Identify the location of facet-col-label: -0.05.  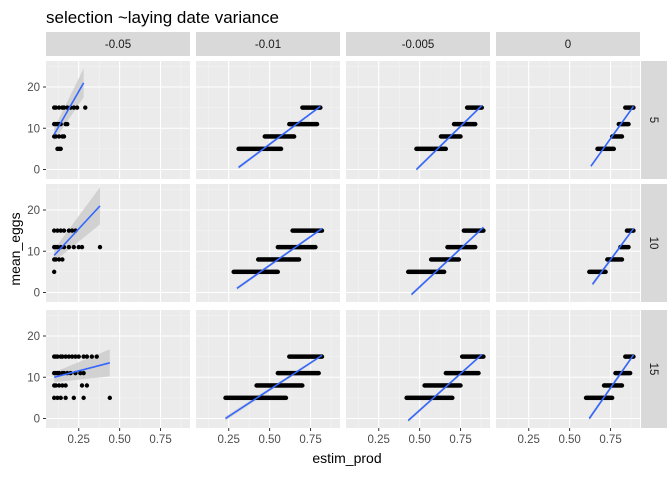
(118, 45).